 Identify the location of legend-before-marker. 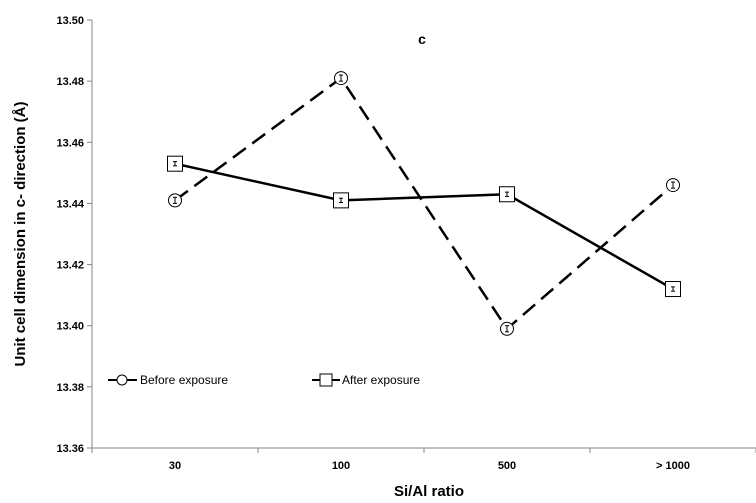
(122, 380).